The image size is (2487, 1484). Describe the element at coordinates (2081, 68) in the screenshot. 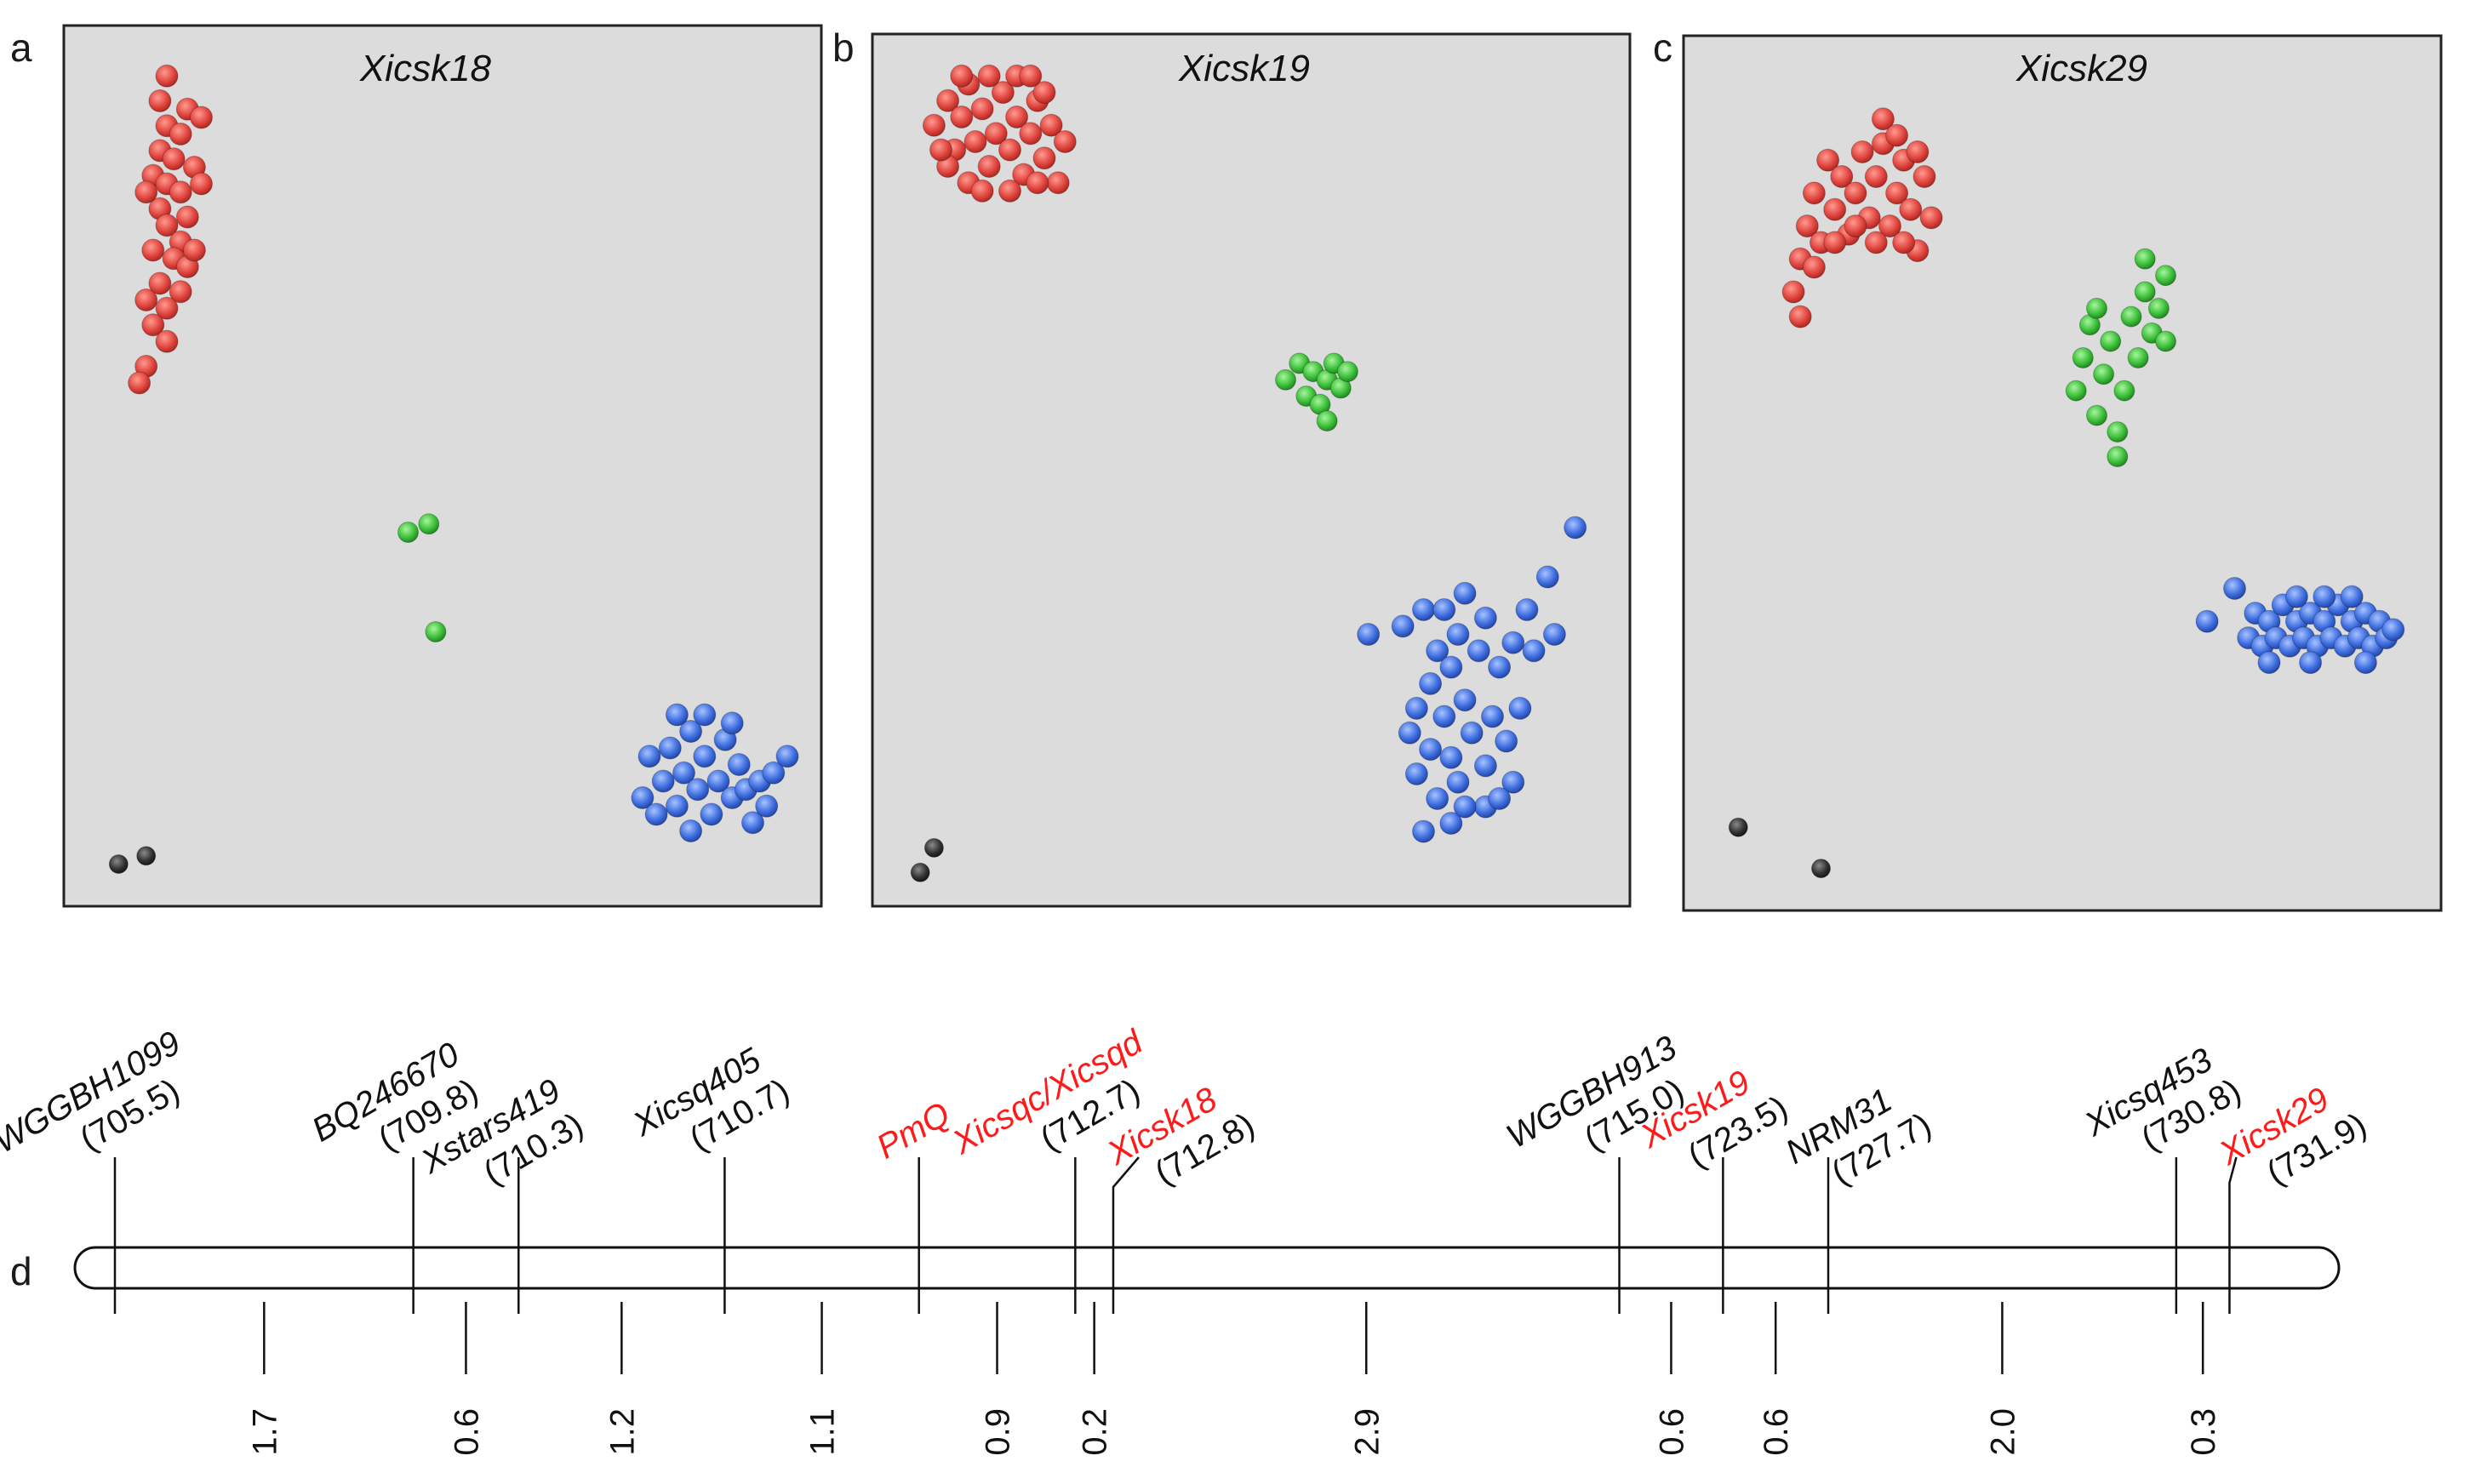

I see `panel-c-title: Xicsk29` at that location.